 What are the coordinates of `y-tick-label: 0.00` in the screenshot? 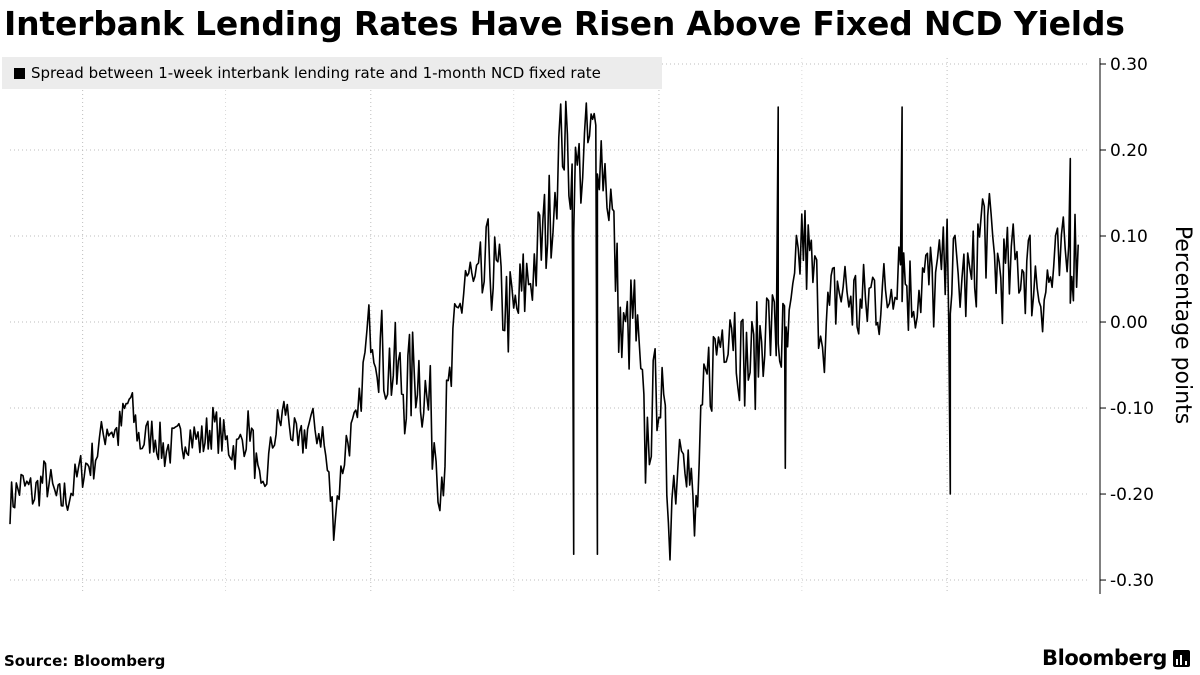 It's located at (1129, 323).